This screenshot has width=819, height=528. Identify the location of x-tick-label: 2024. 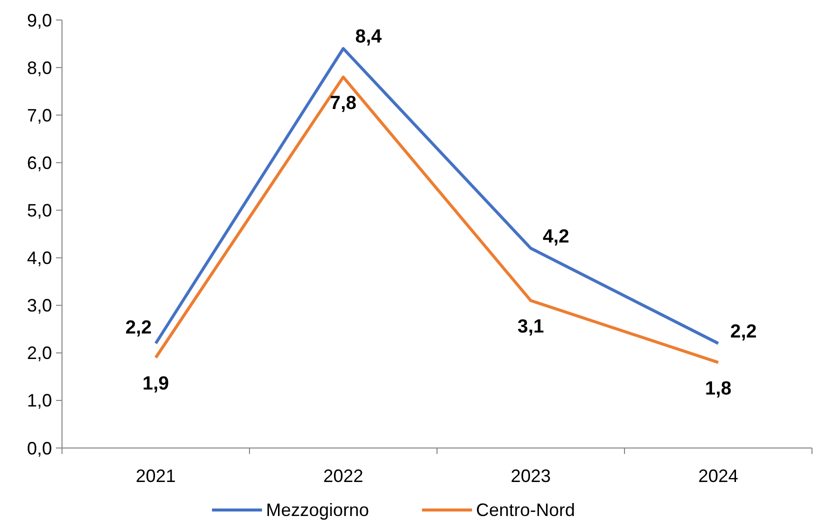
(718, 476).